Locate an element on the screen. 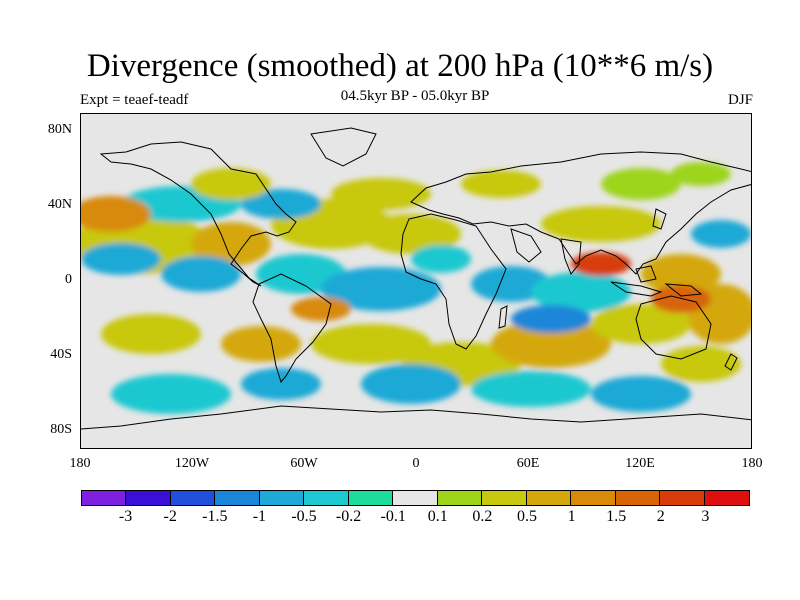 This screenshot has width=800, height=600. coastline-africa is located at coordinates (453, 281).